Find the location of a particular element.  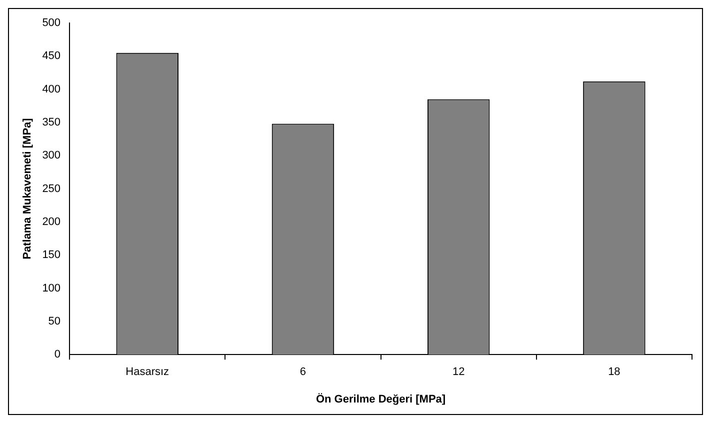

x-tick-label: 12 is located at coordinates (458, 372).